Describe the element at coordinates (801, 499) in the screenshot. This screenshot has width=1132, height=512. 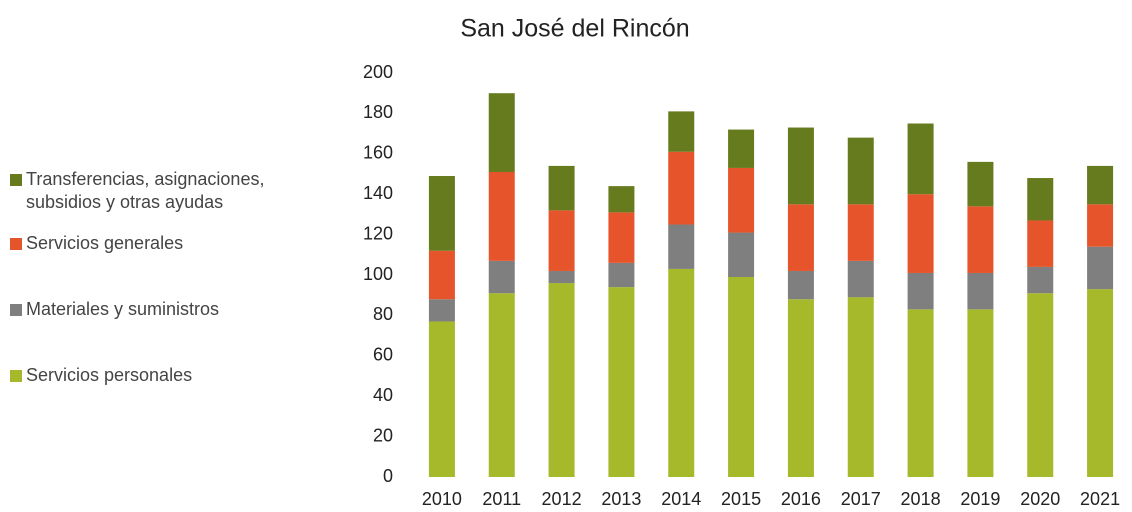
I see `x-tick-label: 2016` at that location.